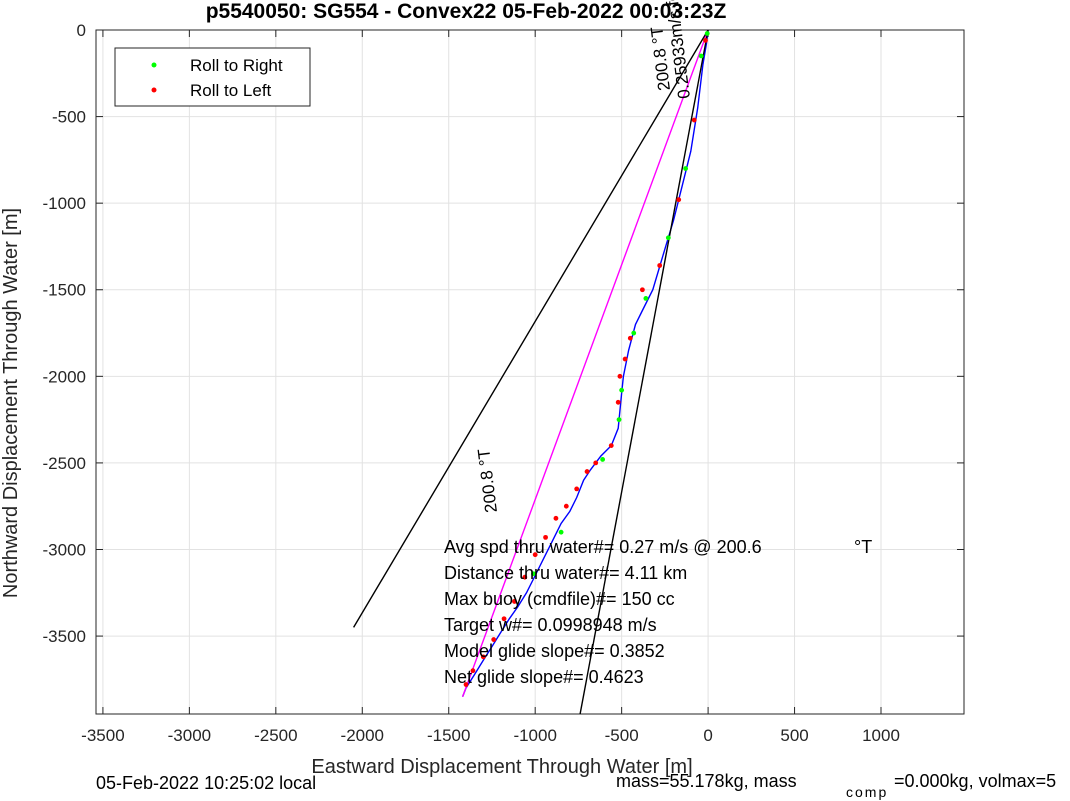 The height and width of the screenshot is (801, 1070). What do you see at coordinates (794, 735) in the screenshot?
I see `x-tick-label: 500` at bounding box center [794, 735].